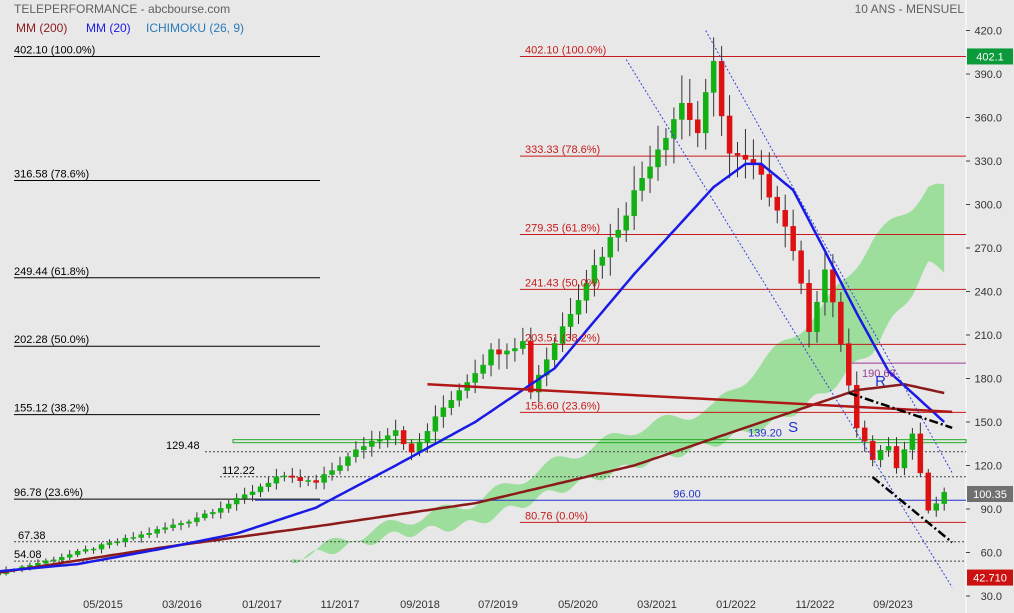 This screenshot has width=1014, height=613. I want to click on fib-left-label: 402.10 (100.0%), so click(54, 50).